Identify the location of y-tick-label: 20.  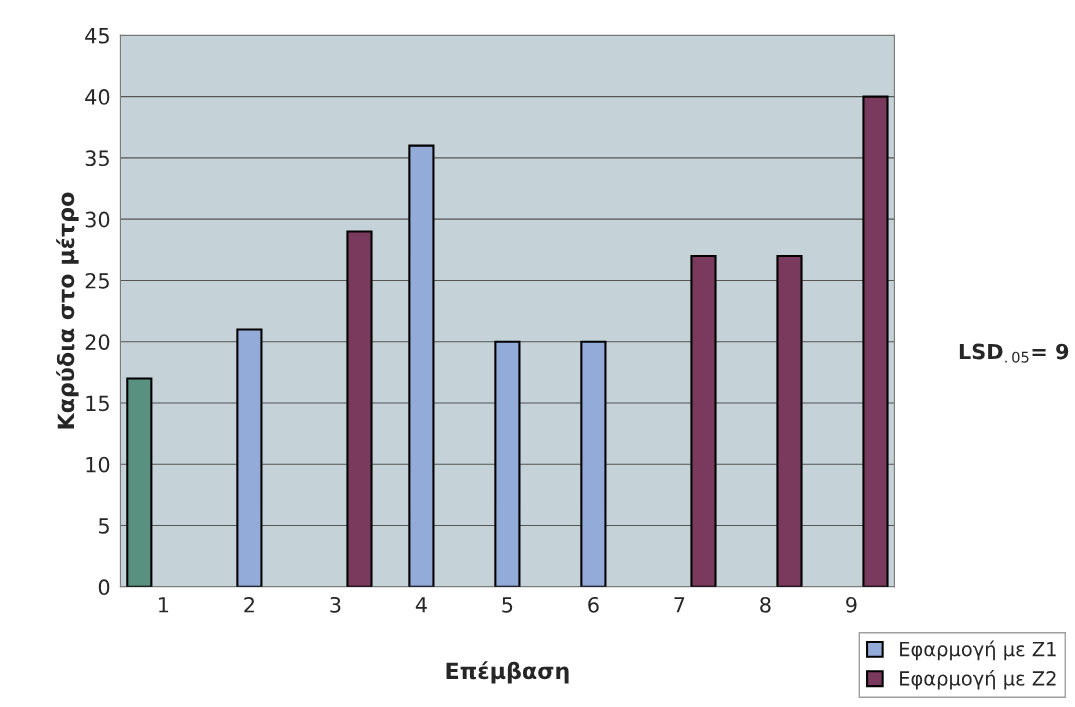
(97, 342).